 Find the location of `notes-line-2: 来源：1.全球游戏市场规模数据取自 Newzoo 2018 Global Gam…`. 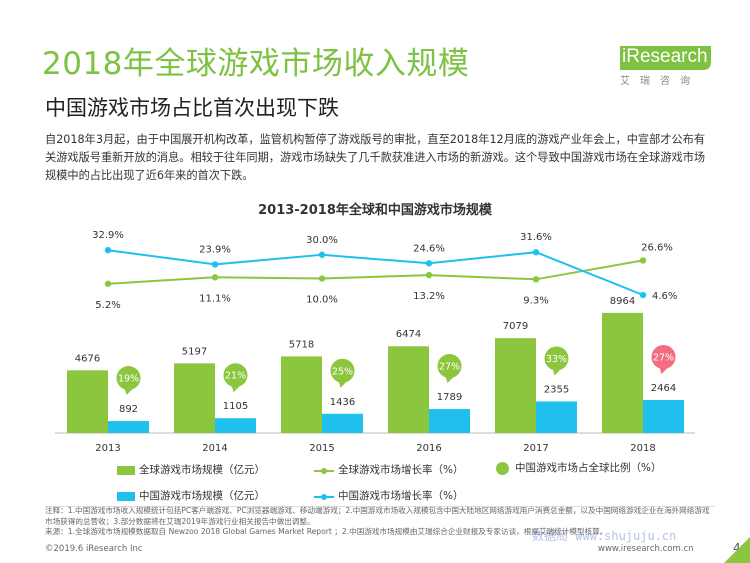

notes-line-2: 来源：1.全球游戏市场规模数据取自 Newzoo 2018 Global Gam… is located at coordinates (326, 531).